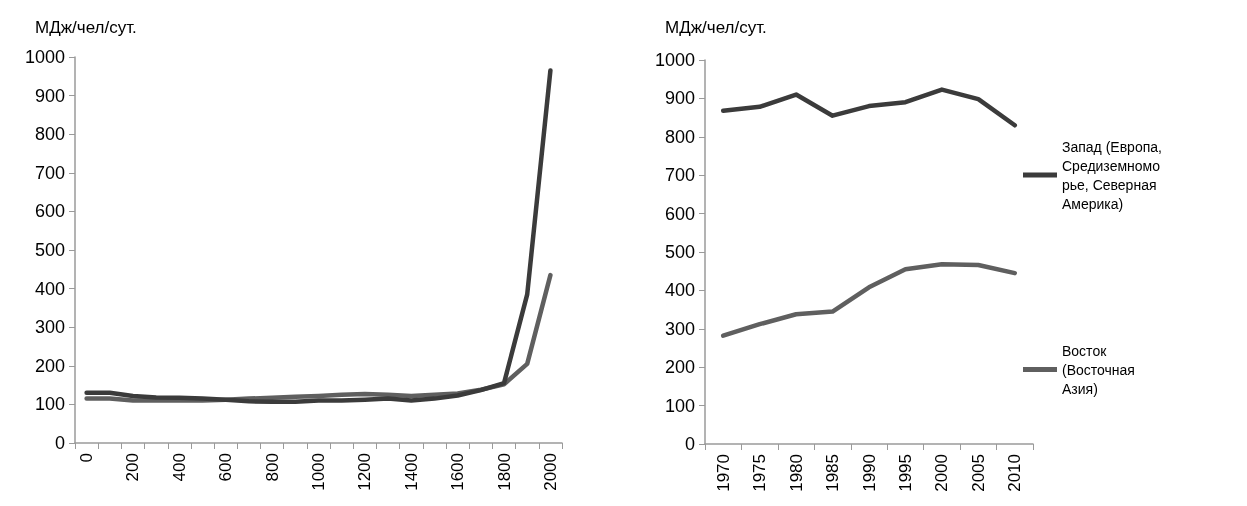 This screenshot has height=506, width=1247. I want to click on x-tick-label: 1800, so click(504, 472).